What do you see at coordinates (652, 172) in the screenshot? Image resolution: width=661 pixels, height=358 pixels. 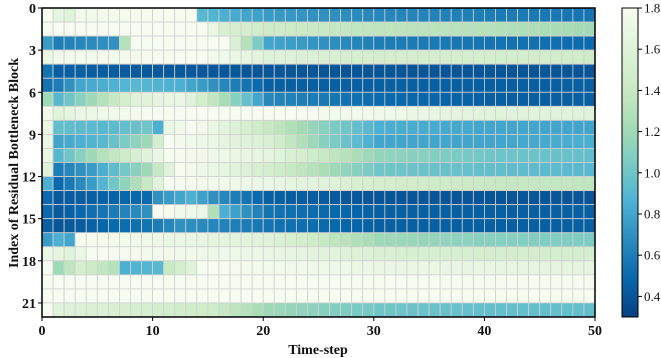 I see `colorbar-tick-label: 1.0` at bounding box center [652, 172].